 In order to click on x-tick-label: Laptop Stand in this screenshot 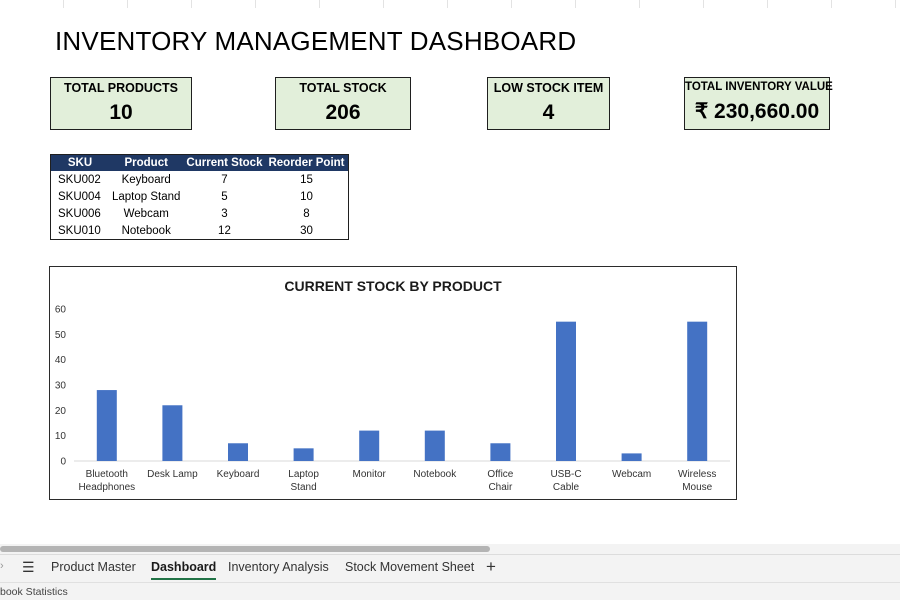, I will do `click(303, 481)`.